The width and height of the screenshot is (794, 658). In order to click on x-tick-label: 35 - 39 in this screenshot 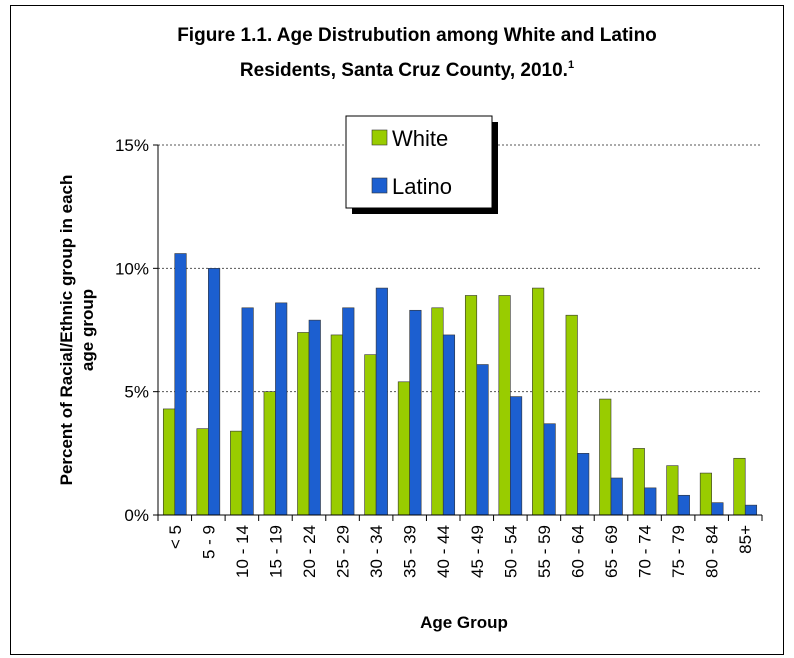, I will do `click(410, 551)`.